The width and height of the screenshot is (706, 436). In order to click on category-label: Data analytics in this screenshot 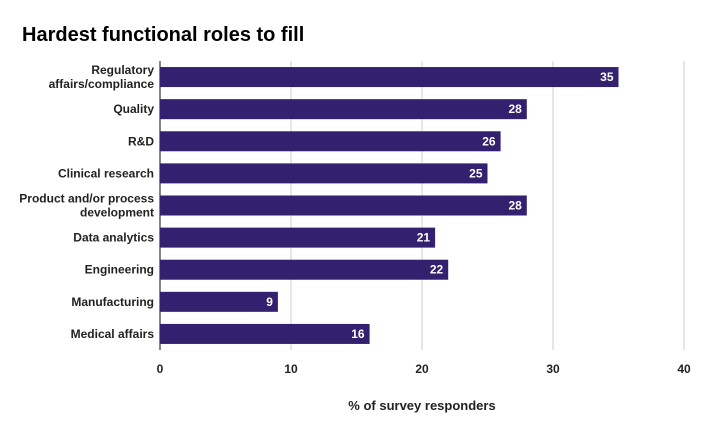, I will do `click(113, 238)`.